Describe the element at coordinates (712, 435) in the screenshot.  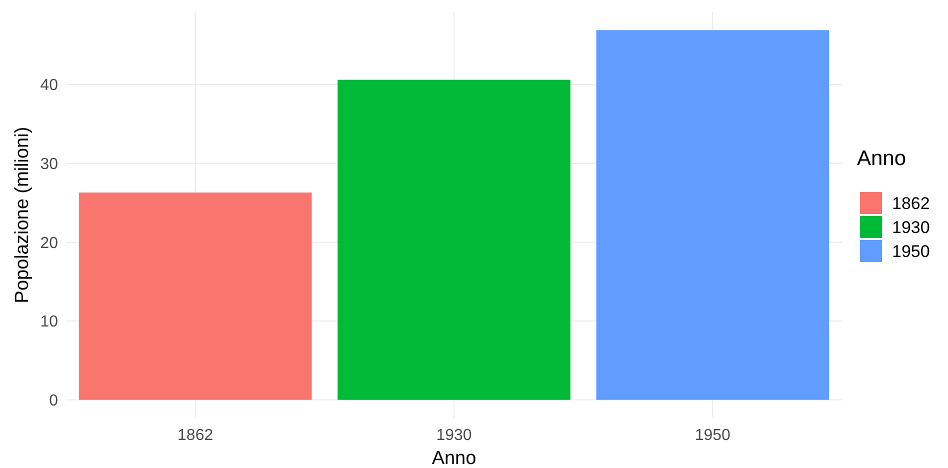
I see `x-tick-label: 1950` at that location.